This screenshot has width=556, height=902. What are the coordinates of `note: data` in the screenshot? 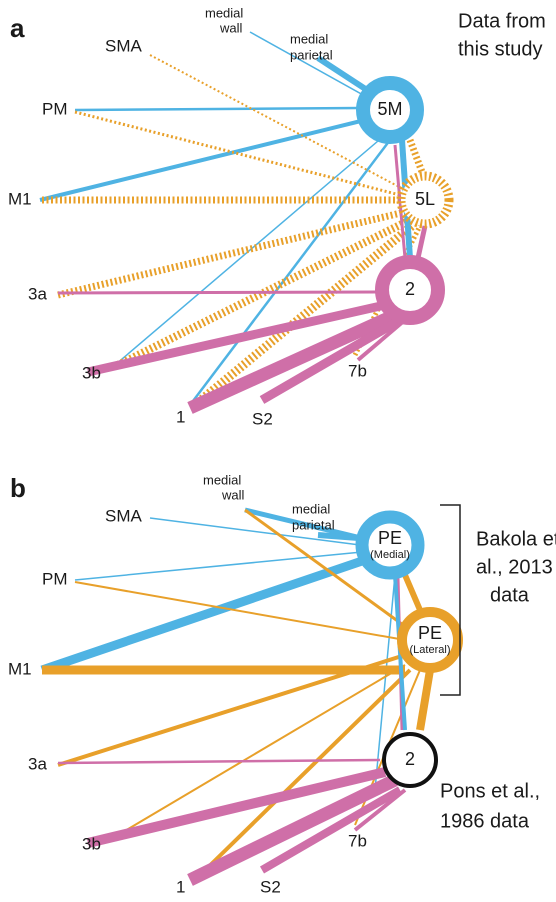 It's located at (510, 595).